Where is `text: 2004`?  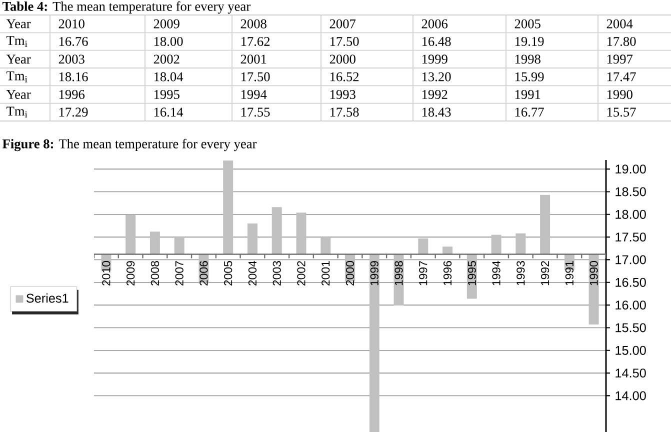 text: 2004 is located at coordinates (619, 23).